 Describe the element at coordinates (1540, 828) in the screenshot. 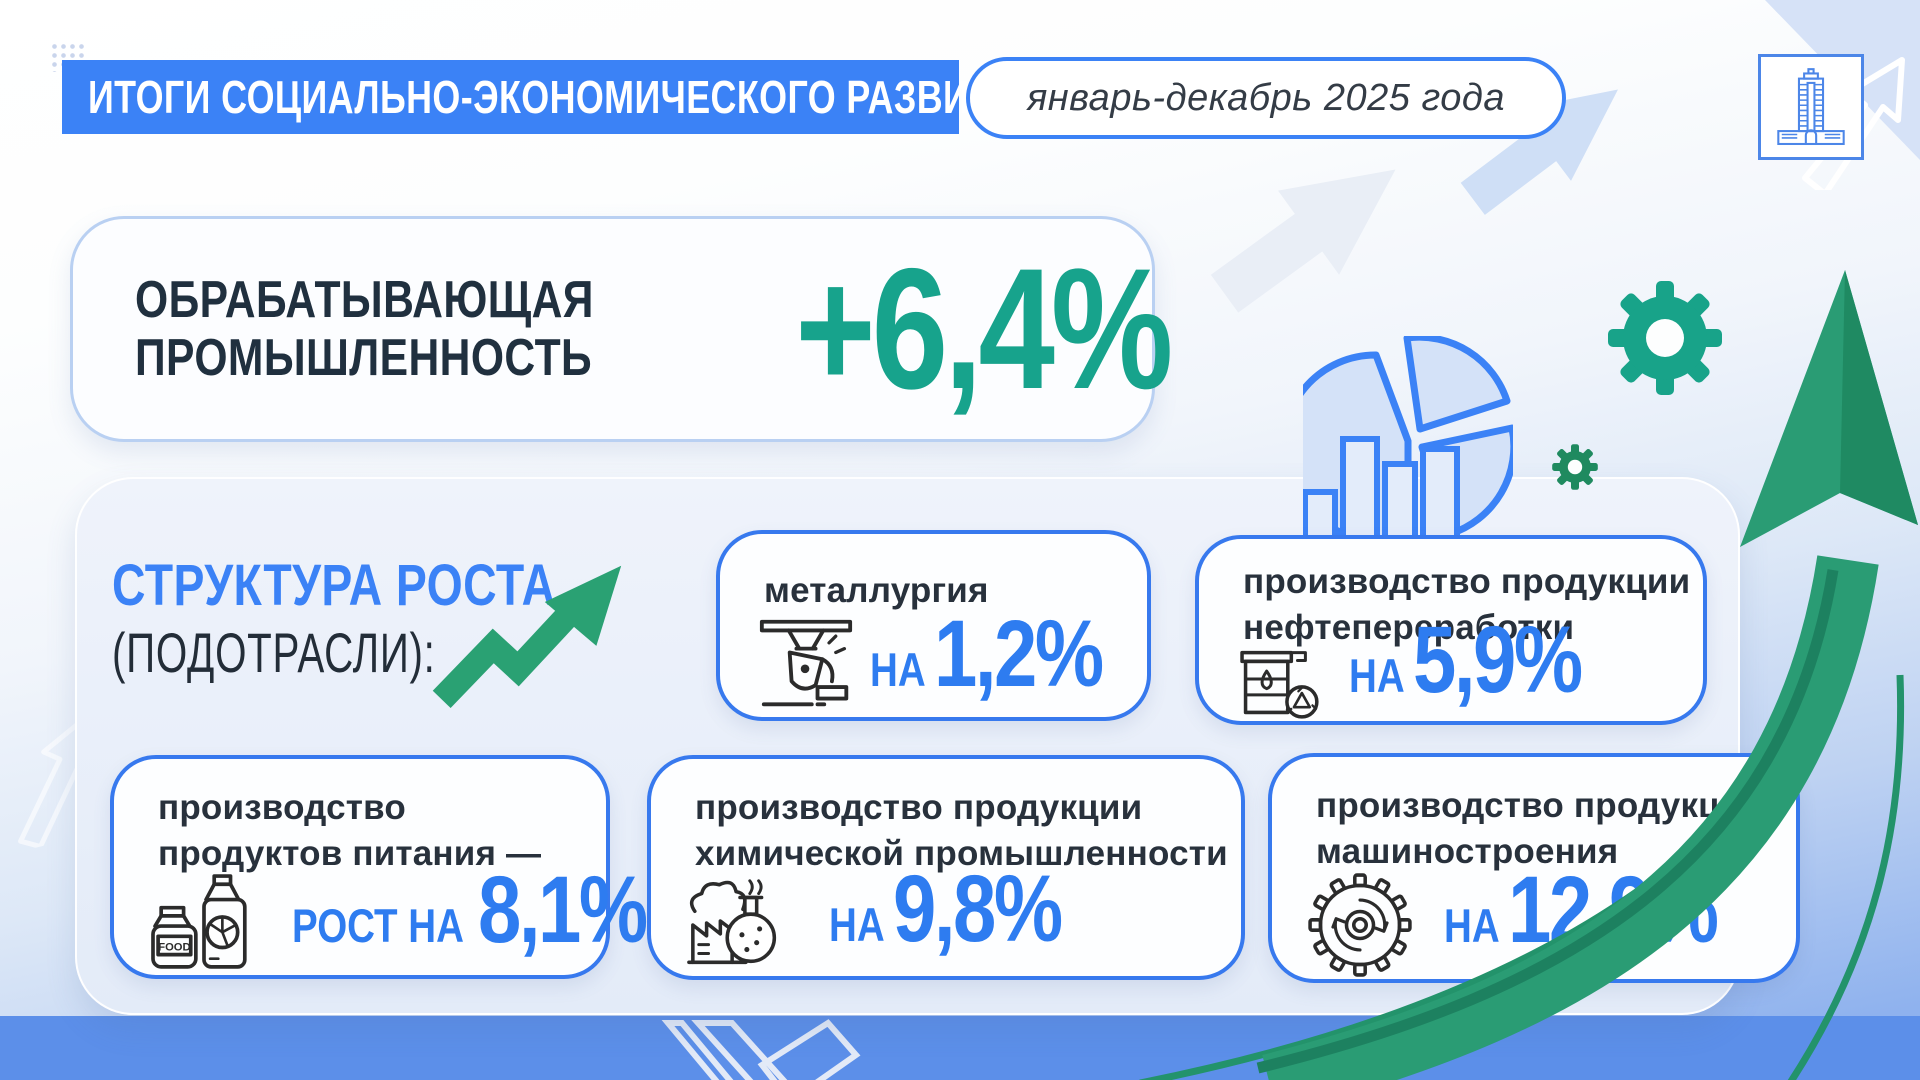

I see `card-machinery-label: производство продукции машиностроения` at that location.